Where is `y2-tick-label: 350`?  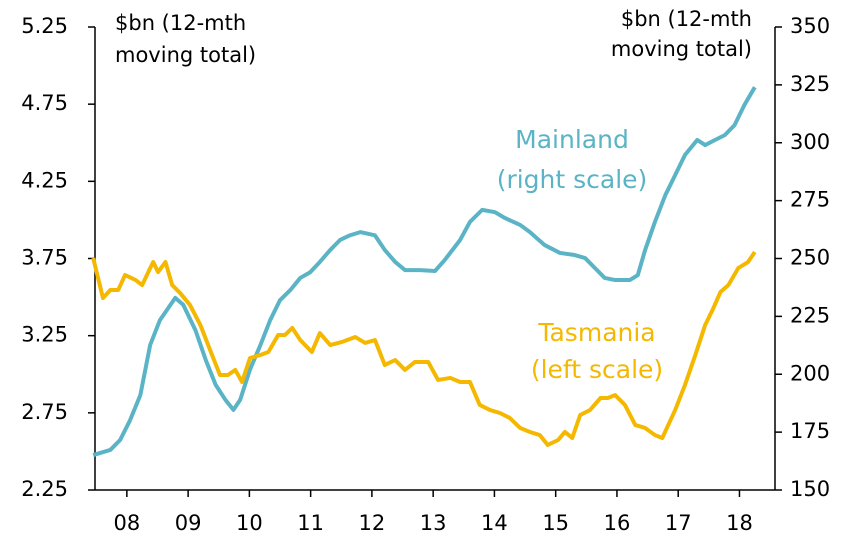
y2-tick-label: 350 is located at coordinates (810, 26).